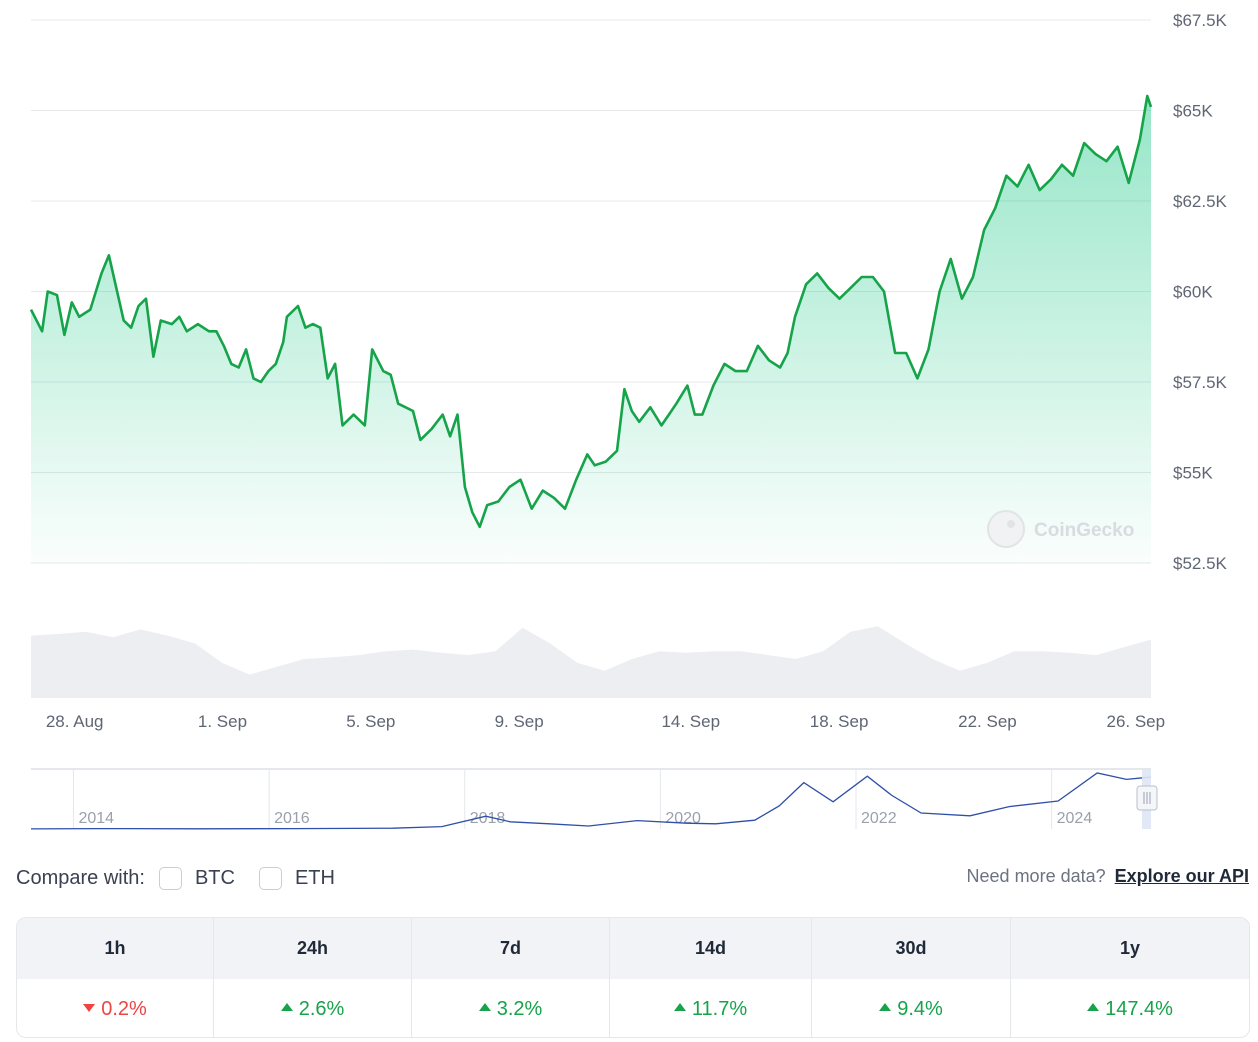 This screenshot has height=1042, width=1258. I want to click on performance-value-30d: 9.4%, so click(911, 1008).